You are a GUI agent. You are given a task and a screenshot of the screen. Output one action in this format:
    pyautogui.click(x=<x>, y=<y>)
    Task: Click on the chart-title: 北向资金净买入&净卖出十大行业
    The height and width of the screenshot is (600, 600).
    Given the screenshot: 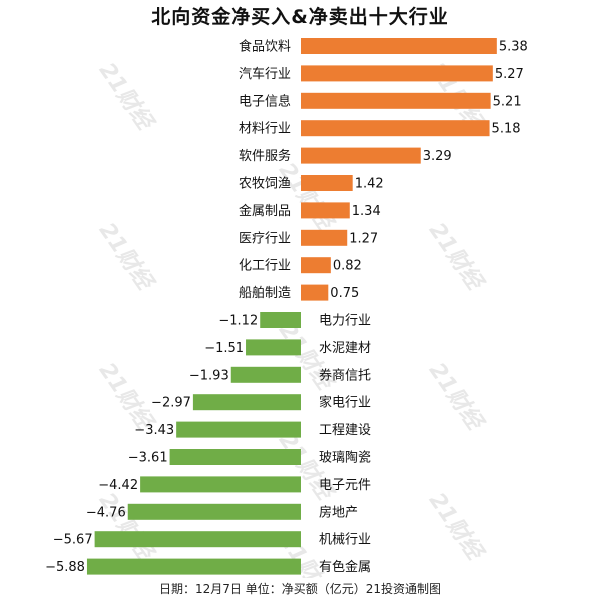 What is the action you would take?
    pyautogui.click(x=300, y=17)
    